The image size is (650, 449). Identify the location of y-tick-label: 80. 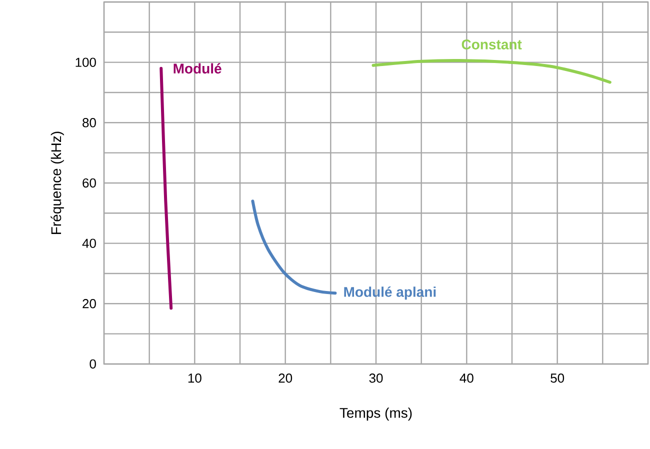
(89, 123).